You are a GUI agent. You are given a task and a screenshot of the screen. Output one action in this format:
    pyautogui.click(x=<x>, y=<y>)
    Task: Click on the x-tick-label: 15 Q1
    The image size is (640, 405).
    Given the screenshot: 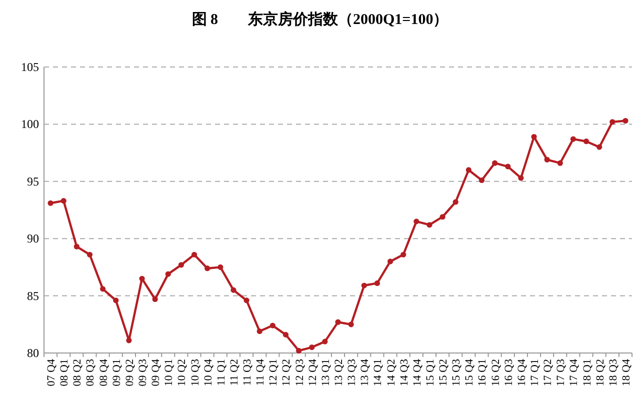 What is the action you would take?
    pyautogui.click(x=430, y=372)
    